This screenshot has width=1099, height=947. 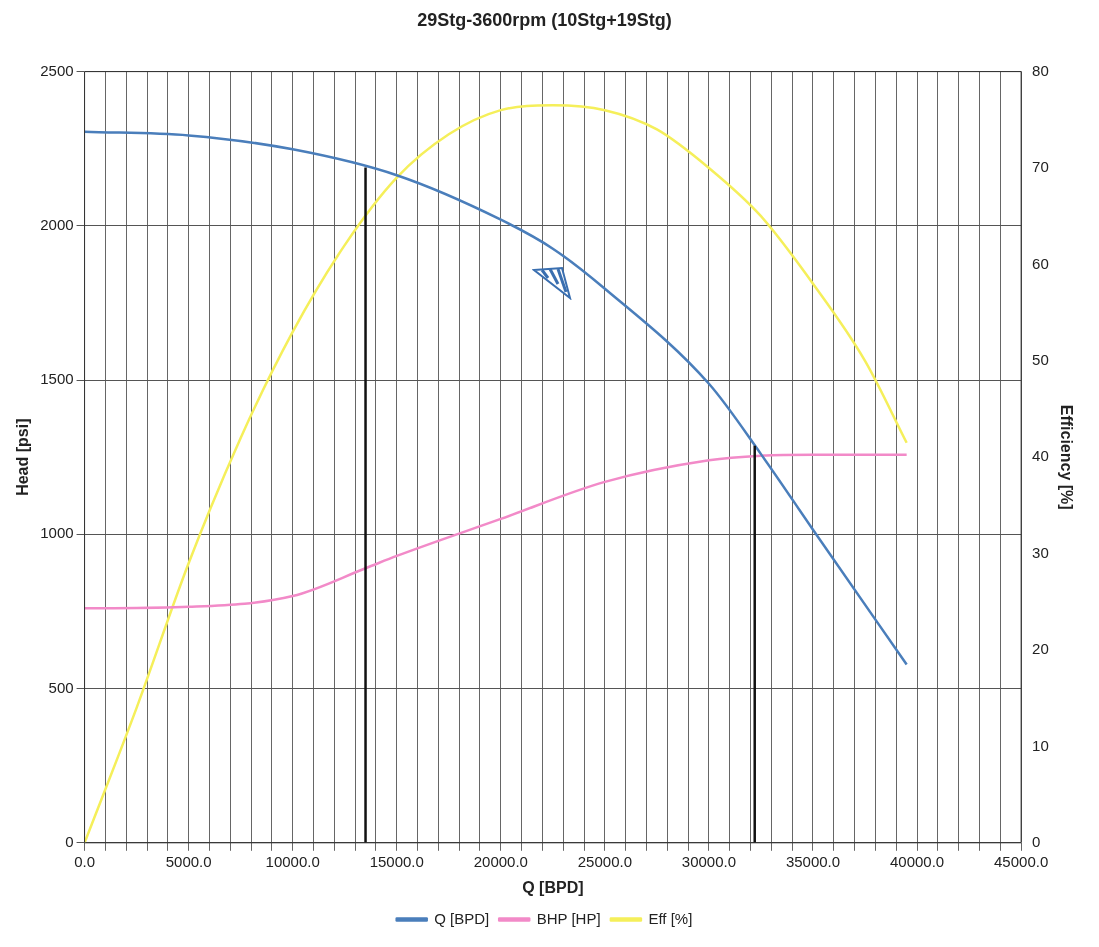 What do you see at coordinates (61, 687) in the screenshot?
I see `y-tick-label: 500` at bounding box center [61, 687].